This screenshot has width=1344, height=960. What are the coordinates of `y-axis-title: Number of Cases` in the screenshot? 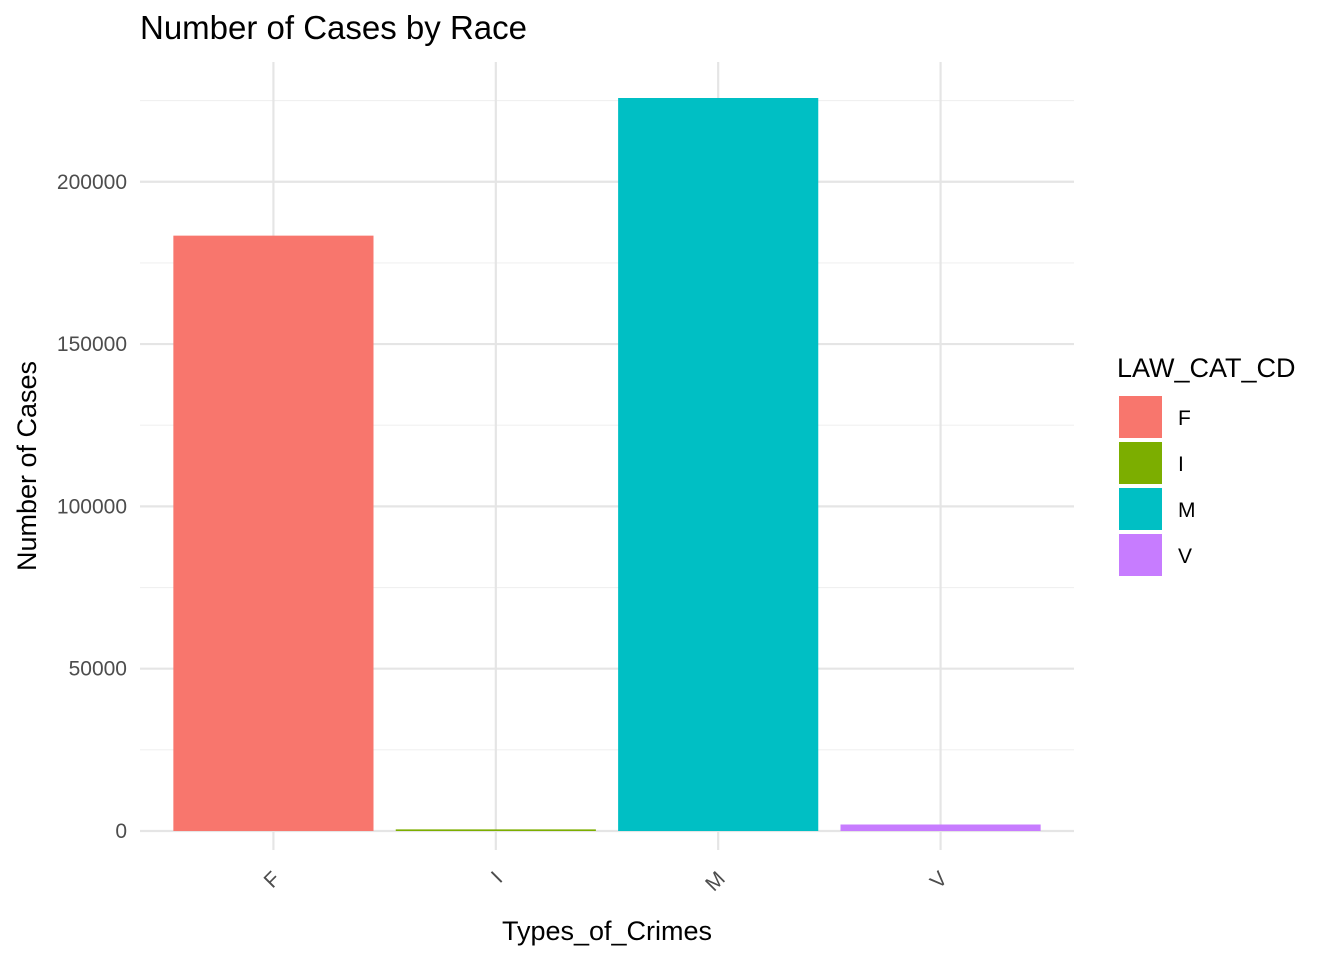 It's located at (27, 466).